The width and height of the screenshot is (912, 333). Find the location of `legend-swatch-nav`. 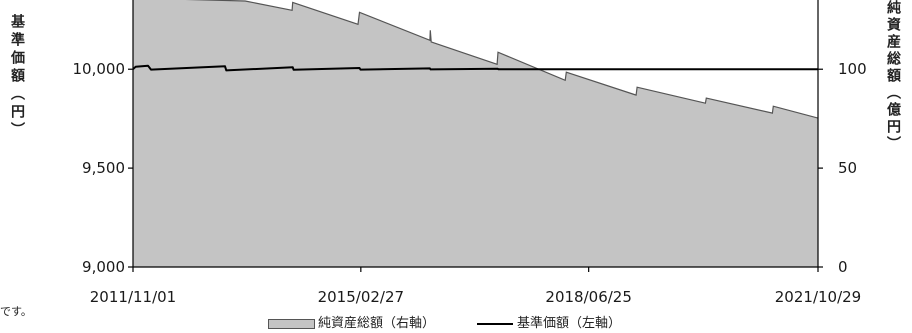

legend-swatch-nav is located at coordinates (495, 324).